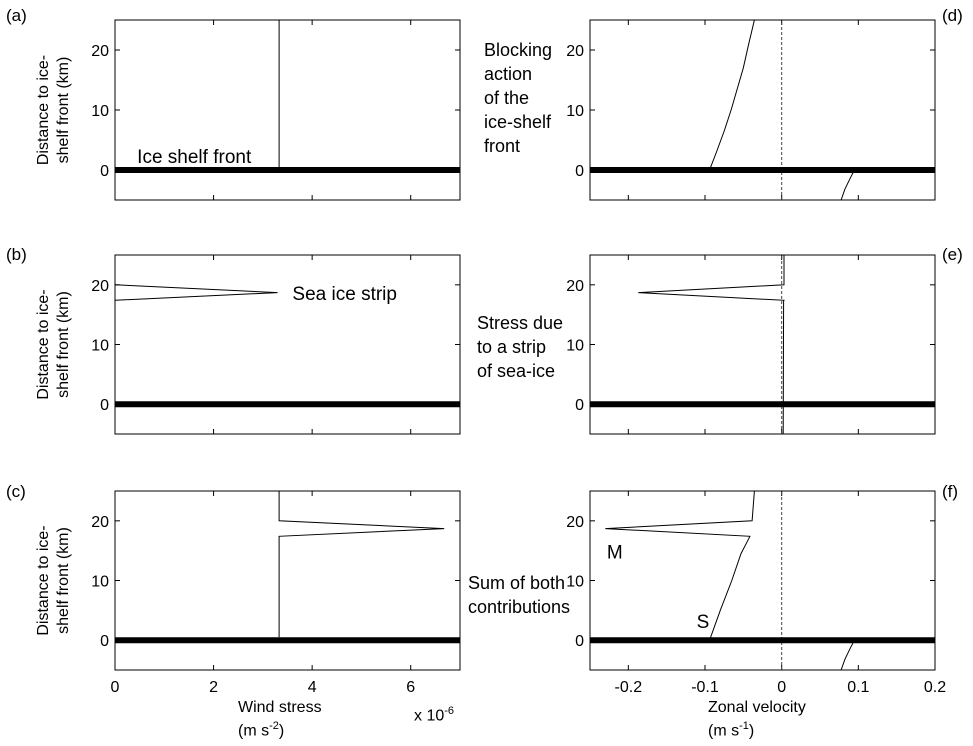 The image size is (973, 746). I want to click on panel-label-f: (f), so click(950, 491).